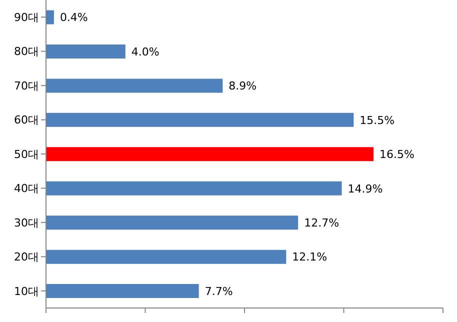 Image resolution: width=457 pixels, height=322 pixels. What do you see at coordinates (26, 17) in the screenshot?
I see `y-tick-label: 90대` at bounding box center [26, 17].